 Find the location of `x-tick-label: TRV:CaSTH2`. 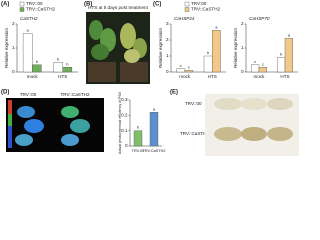

x-tick-label: TRV:CaSTH2 is located at coordinates (154, 151).